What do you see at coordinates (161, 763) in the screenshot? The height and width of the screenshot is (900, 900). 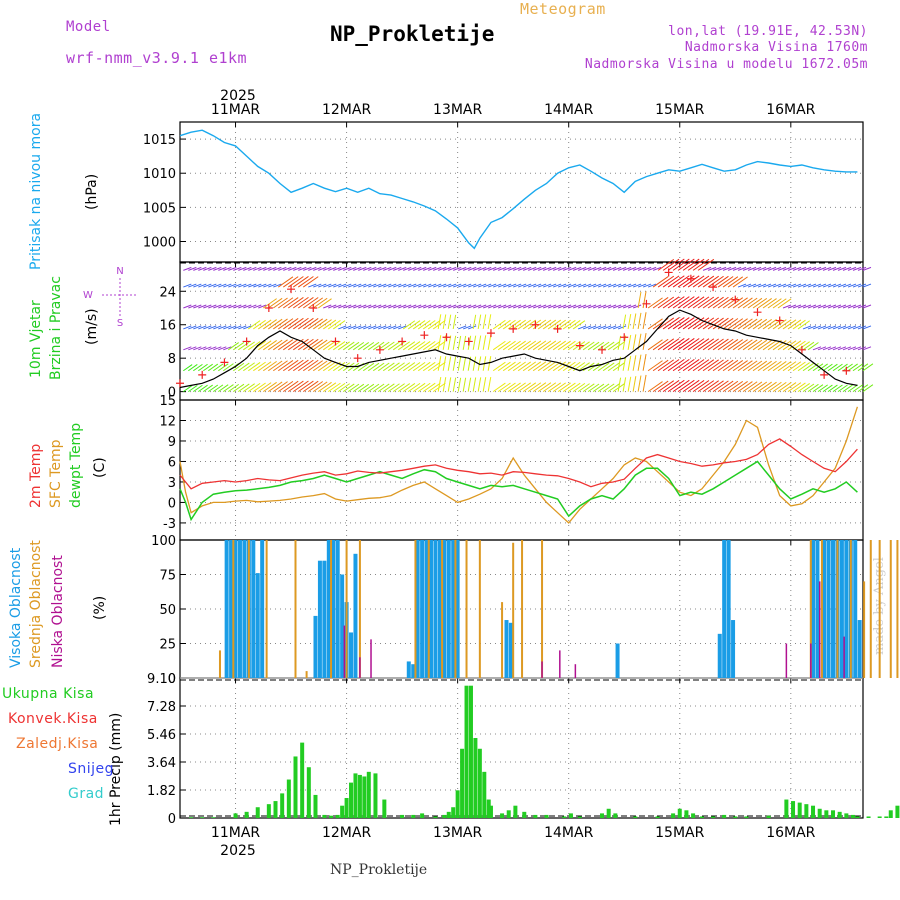 I see `ytick-precip-2: 3.64` at bounding box center [161, 763].